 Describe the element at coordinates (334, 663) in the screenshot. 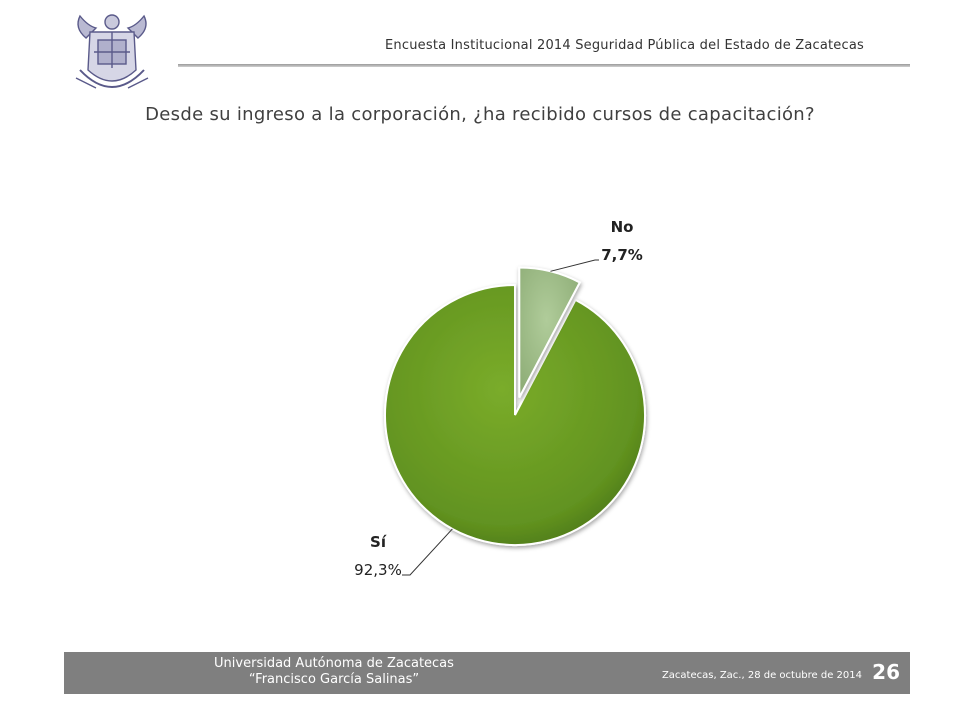

I see `footer-university-name: Universidad Autónoma de Zacatecas` at that location.